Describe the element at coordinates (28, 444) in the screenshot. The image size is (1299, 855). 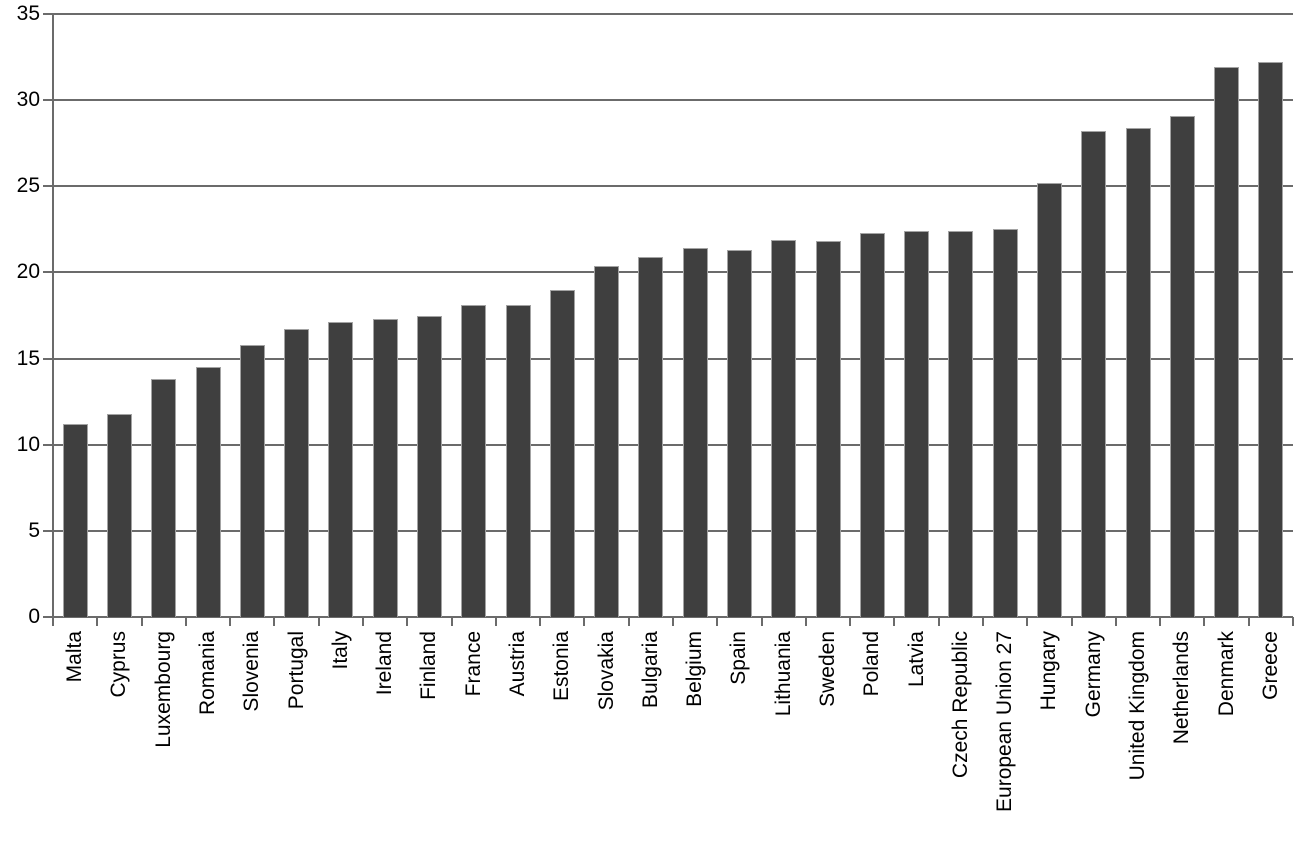
I see `y-axis-label: 10` at that location.